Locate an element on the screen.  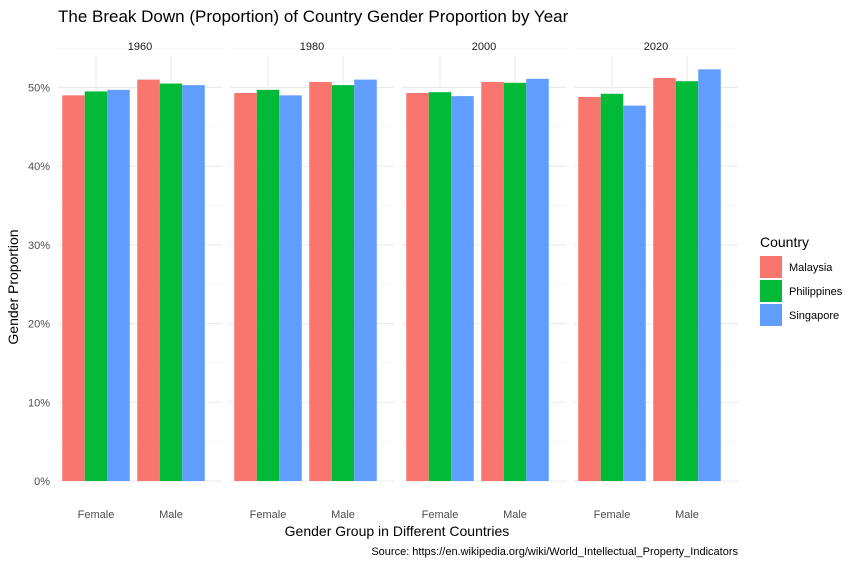
y-tick-label: 20% is located at coordinates (39, 325).